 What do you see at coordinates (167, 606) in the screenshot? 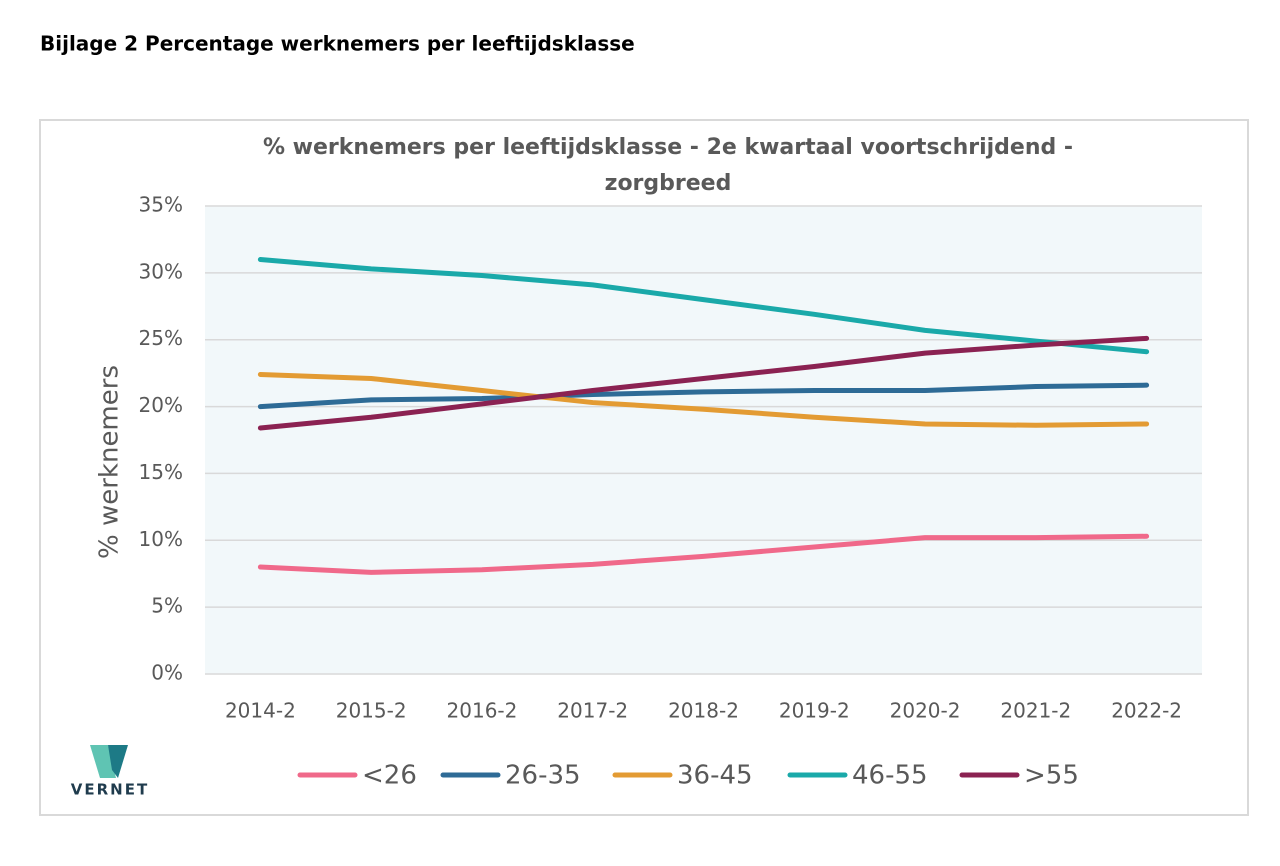
I see `y-tick-label: 5%` at bounding box center [167, 606].